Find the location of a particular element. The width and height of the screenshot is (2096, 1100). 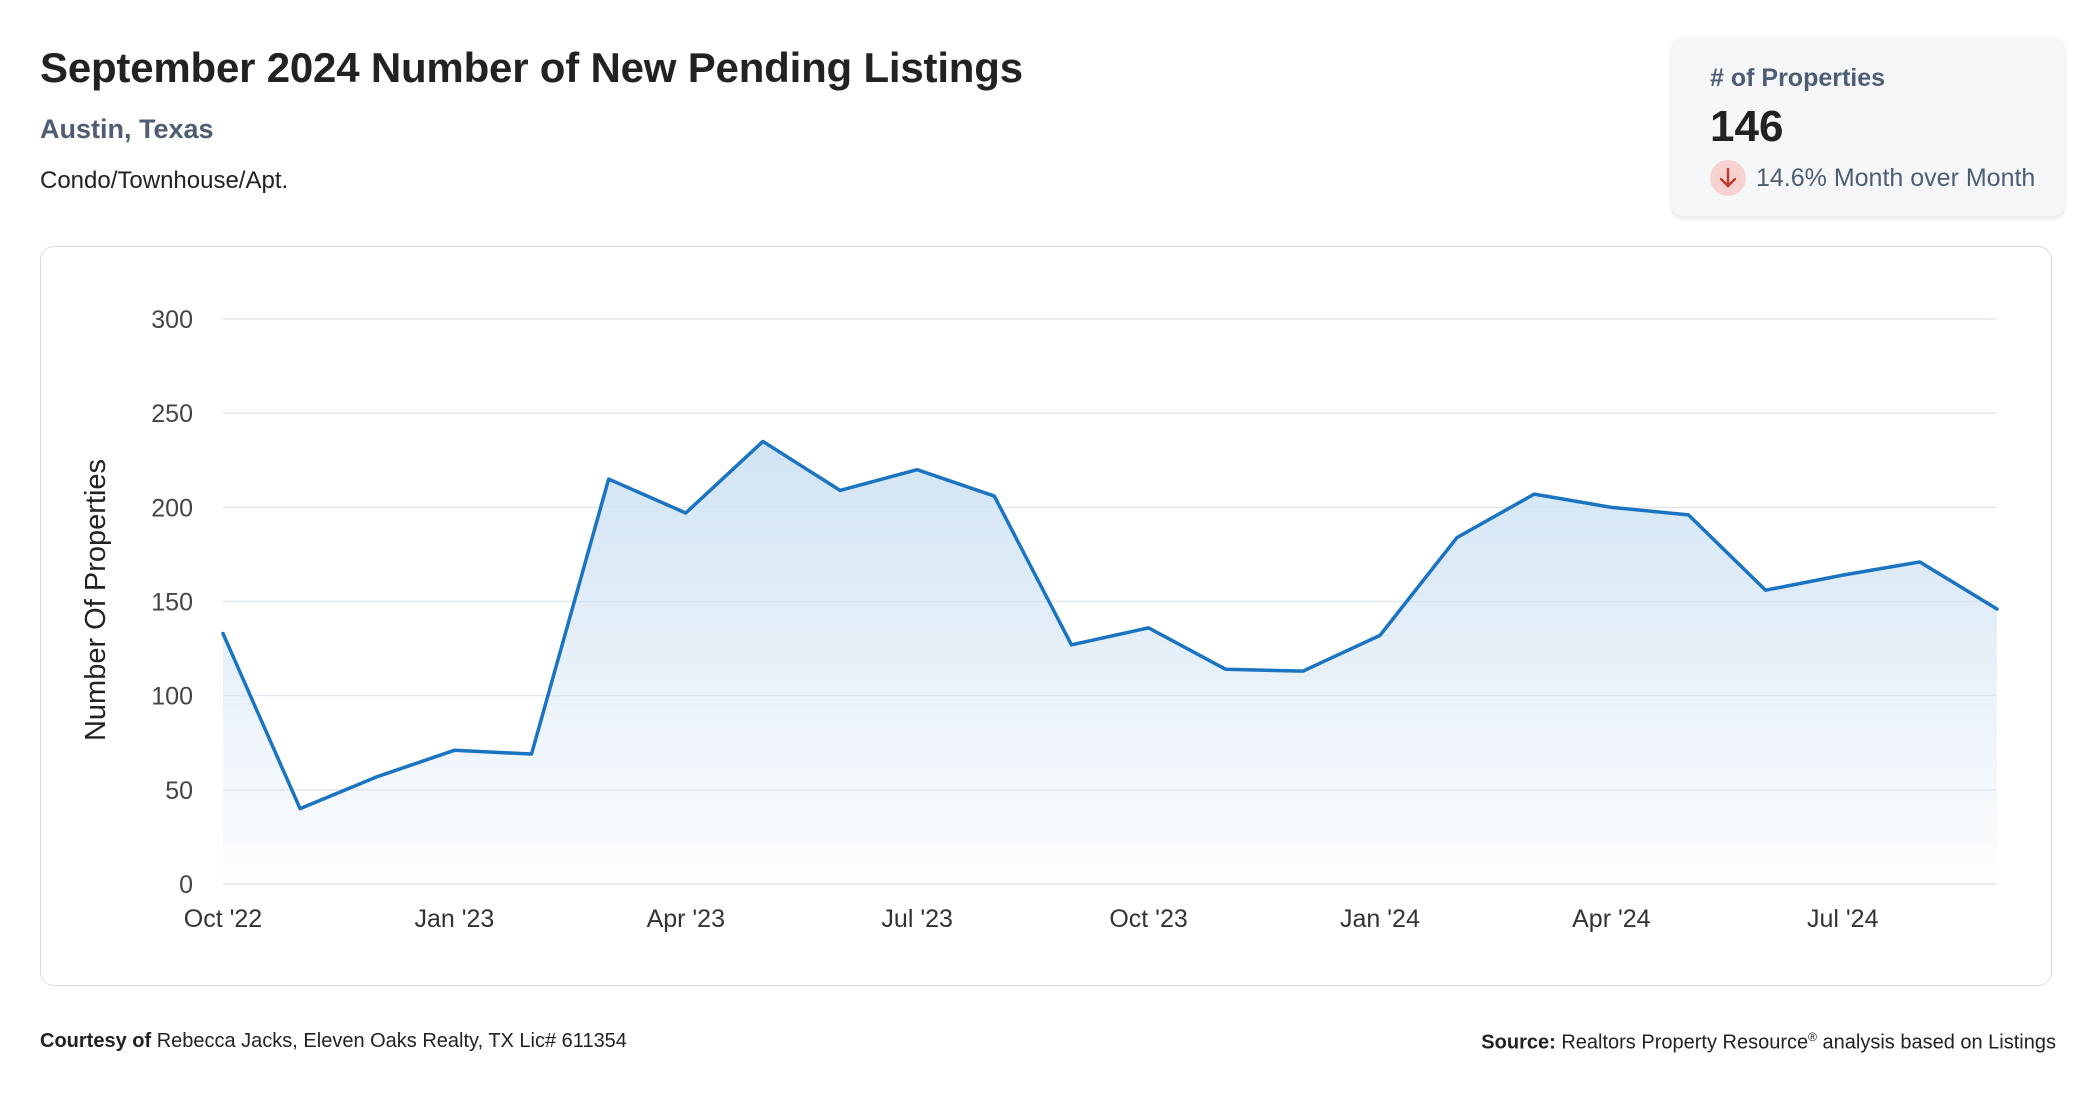

property-type-label: Condo/Townhouse/Apt. is located at coordinates (164, 180).